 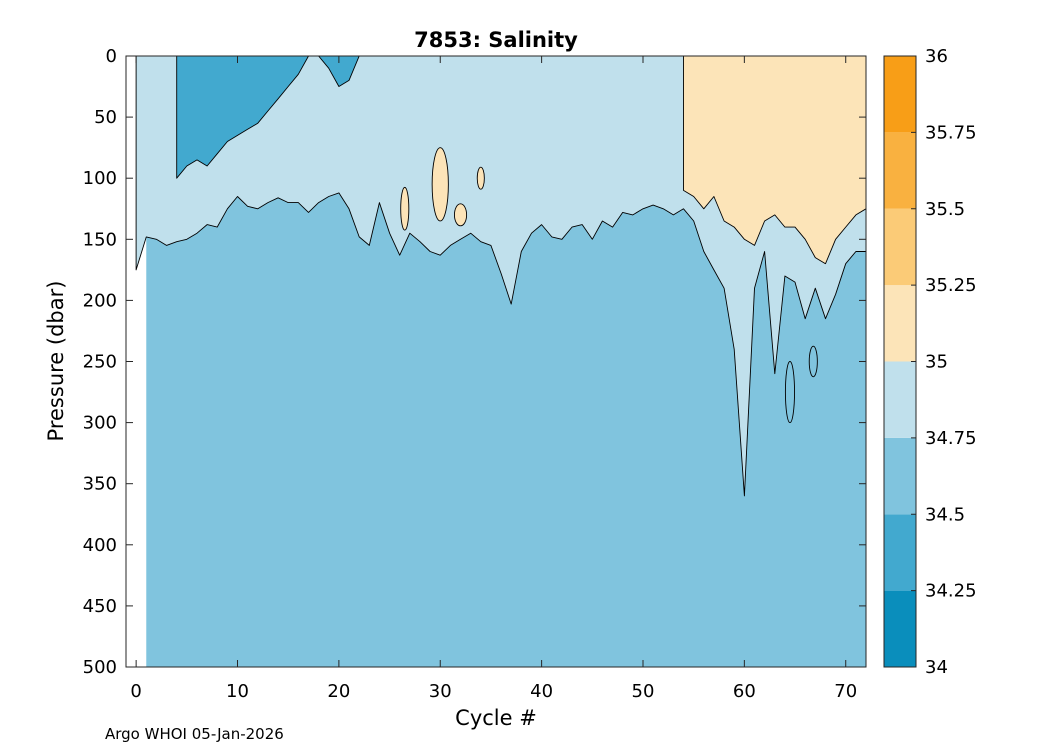 What do you see at coordinates (951, 438) in the screenshot?
I see `colorbar-tick-label: 34.75` at bounding box center [951, 438].